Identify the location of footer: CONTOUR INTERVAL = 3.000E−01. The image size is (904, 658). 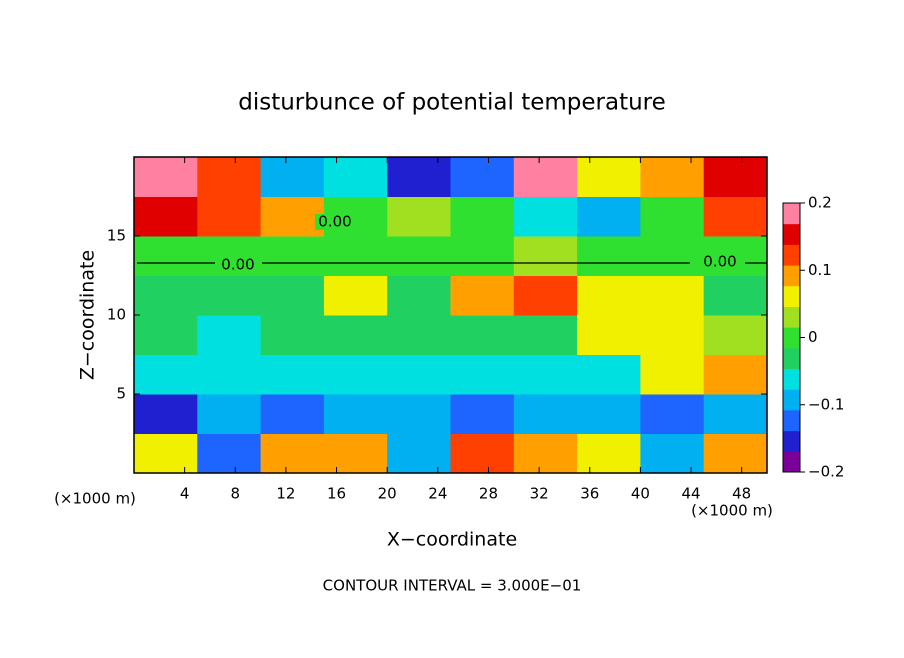
(452, 586).